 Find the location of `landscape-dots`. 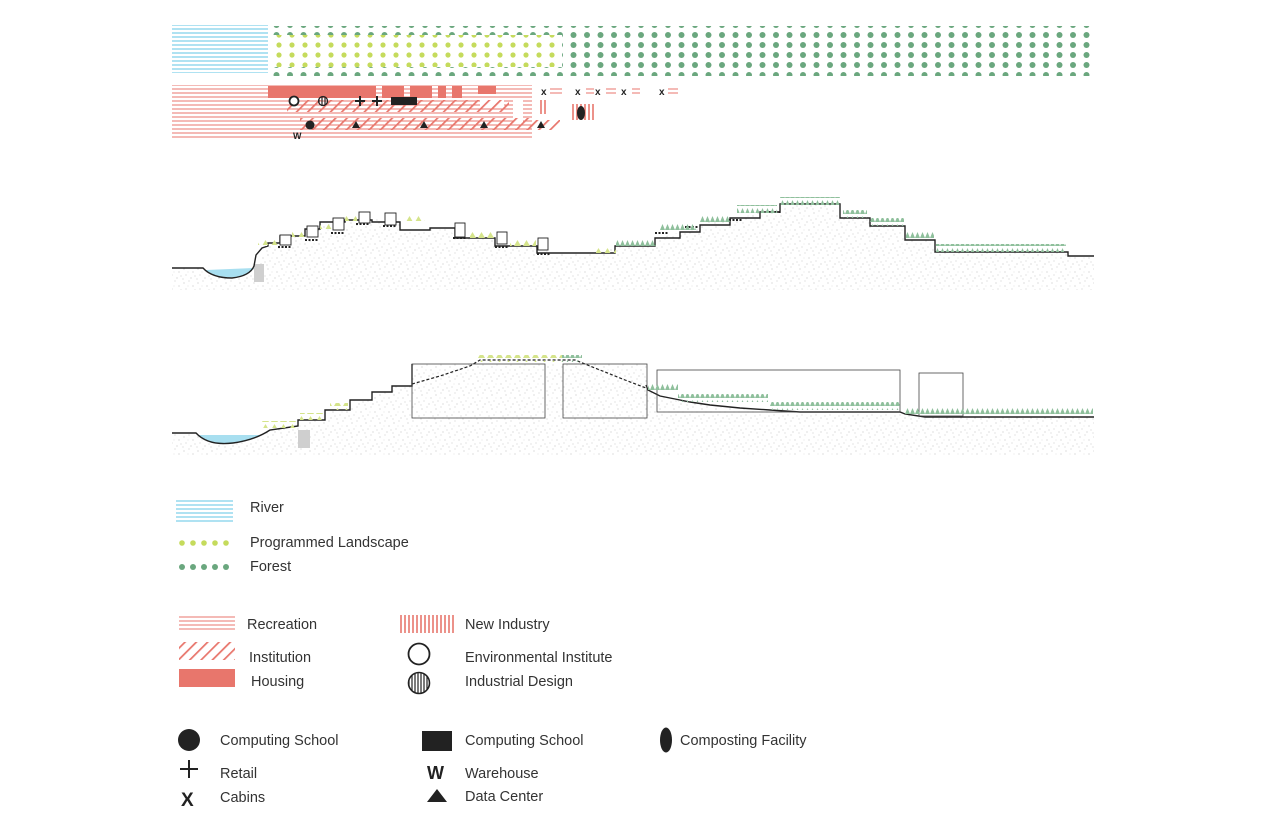

landscape-dots is located at coordinates (417, 51).